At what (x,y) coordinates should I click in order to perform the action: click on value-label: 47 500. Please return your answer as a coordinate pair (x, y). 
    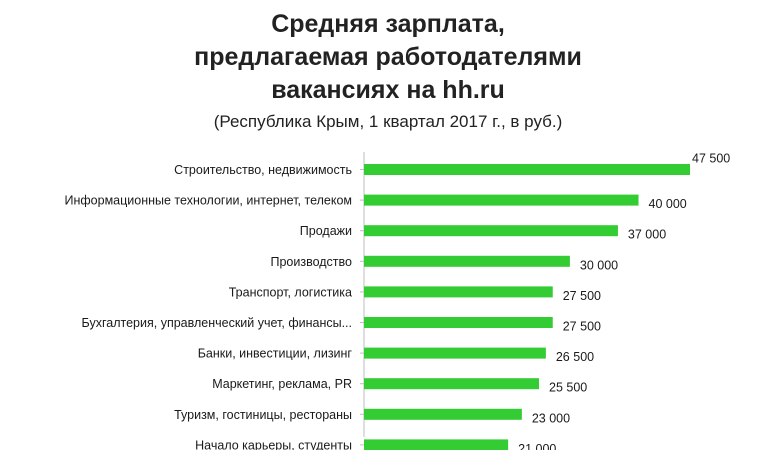
    Looking at the image, I should click on (711, 159).